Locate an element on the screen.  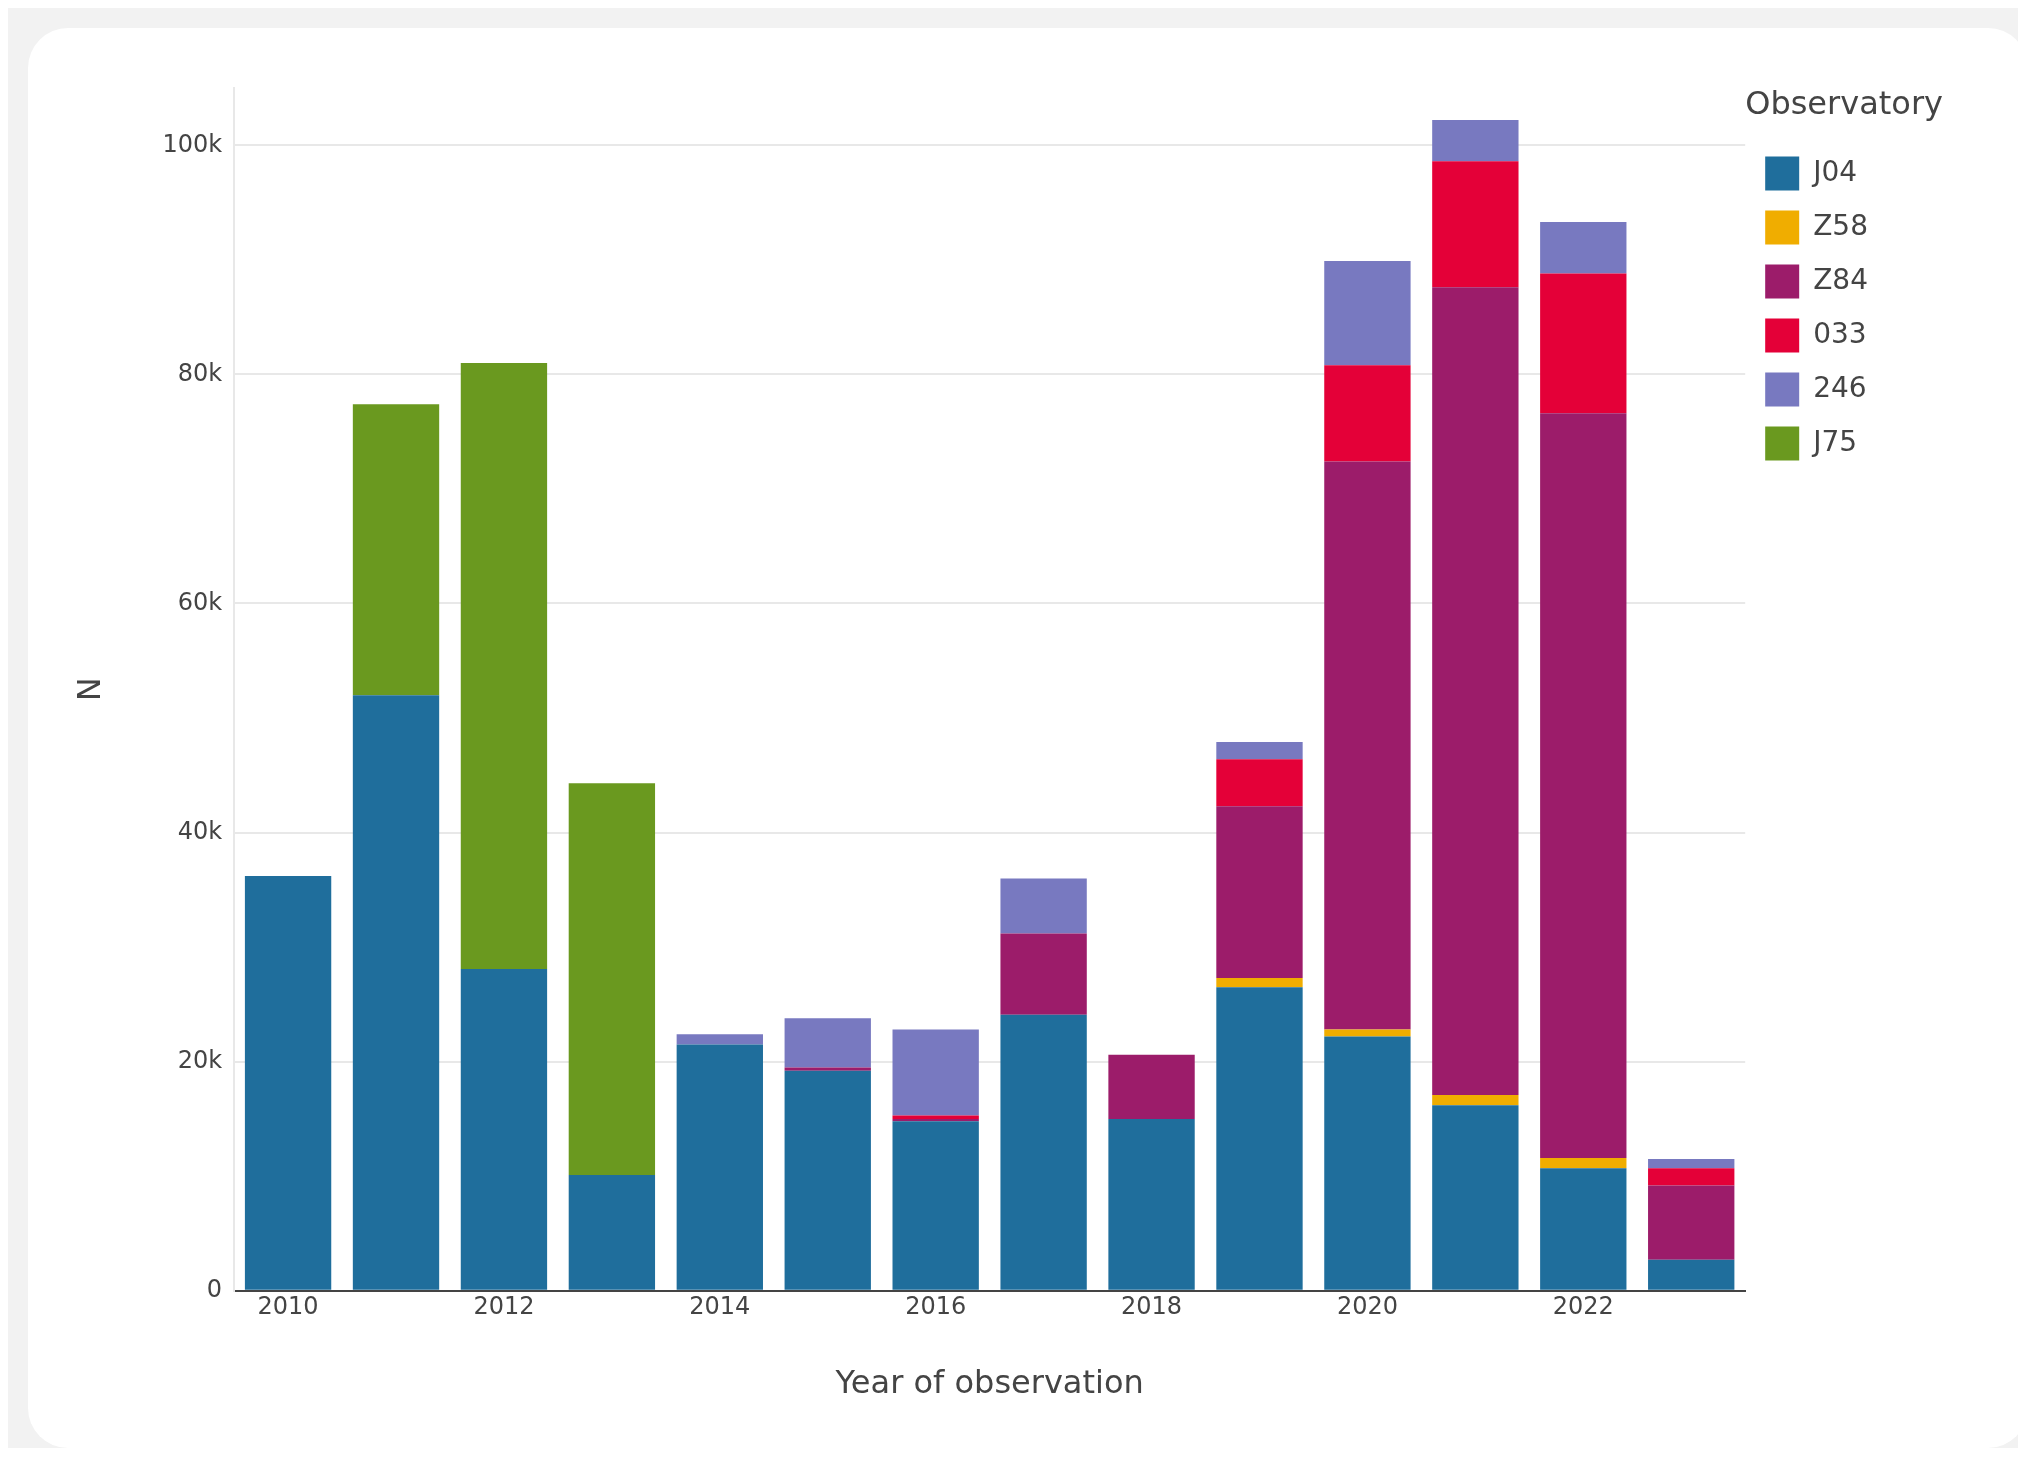
y-tick-label: 100k is located at coordinates (192, 143).